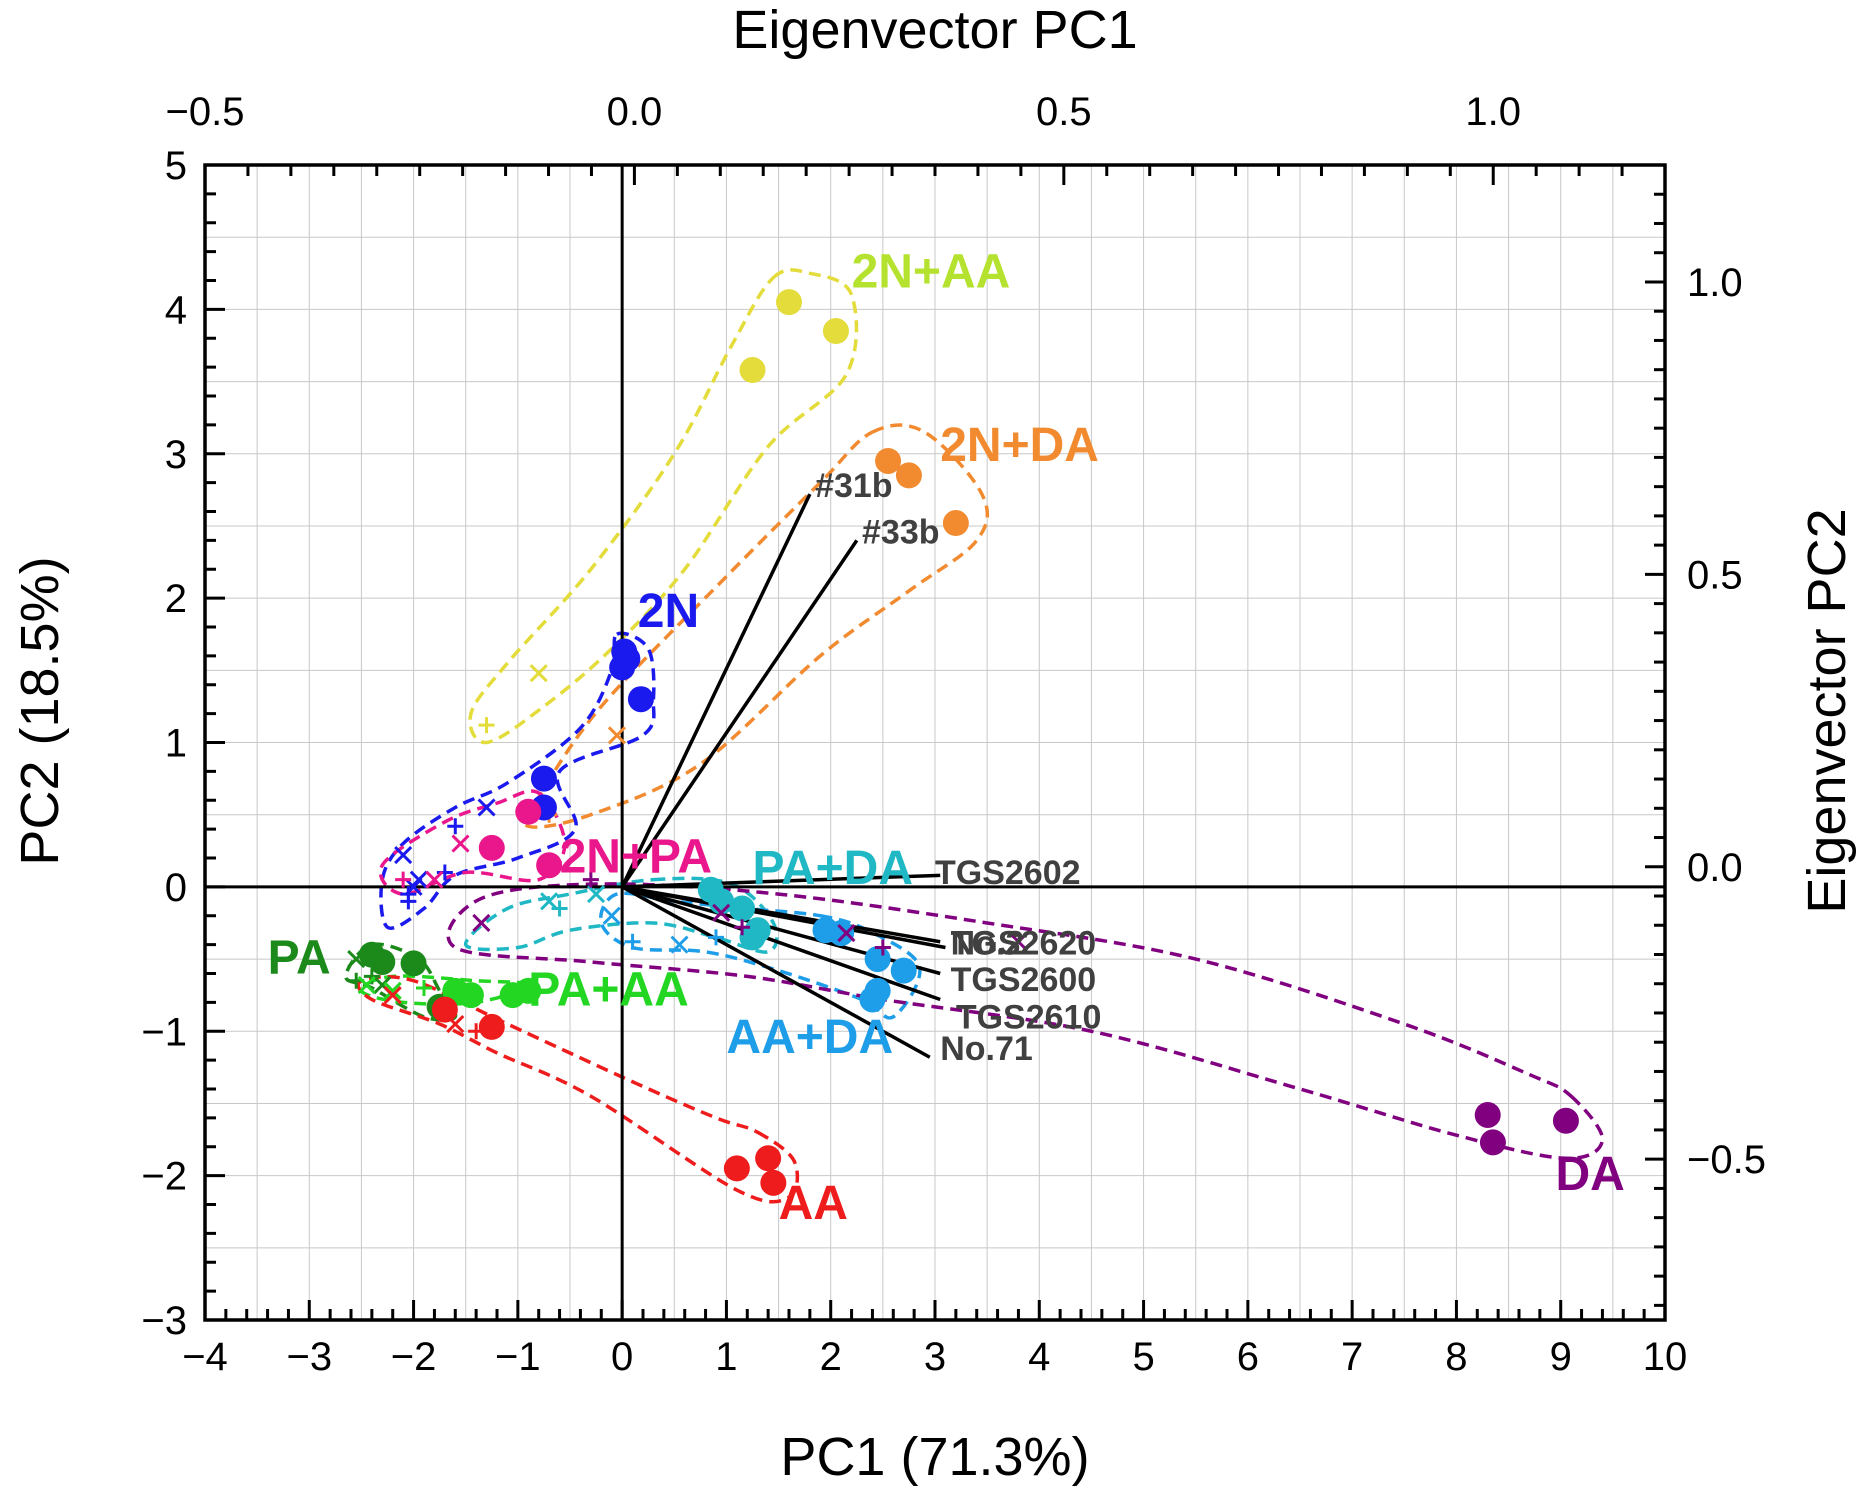  What do you see at coordinates (176, 888) in the screenshot?
I see `y-tick-label: 0` at bounding box center [176, 888].